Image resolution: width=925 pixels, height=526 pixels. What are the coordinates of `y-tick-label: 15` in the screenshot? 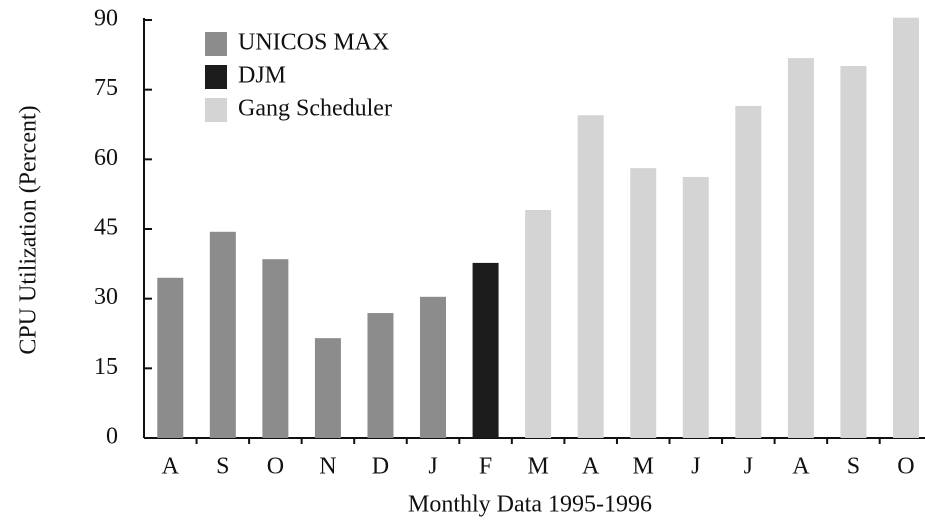 It's located at (106, 367).